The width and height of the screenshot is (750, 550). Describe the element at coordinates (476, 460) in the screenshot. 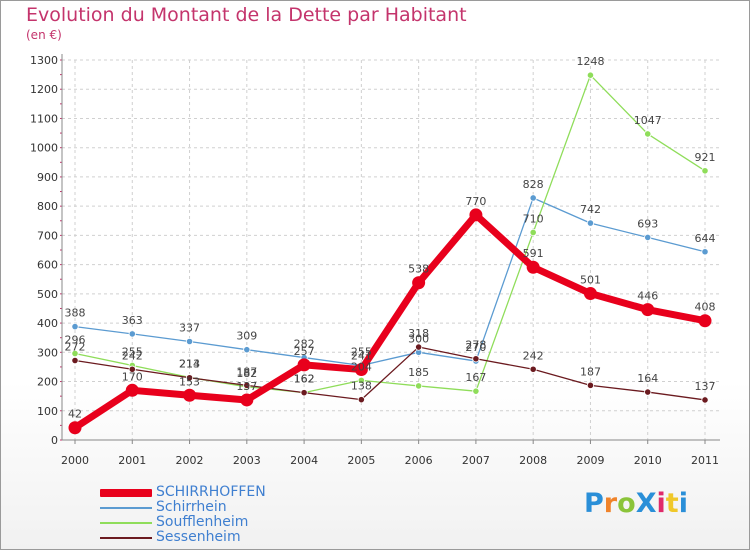

I see `x-tick-label: 2007` at that location.